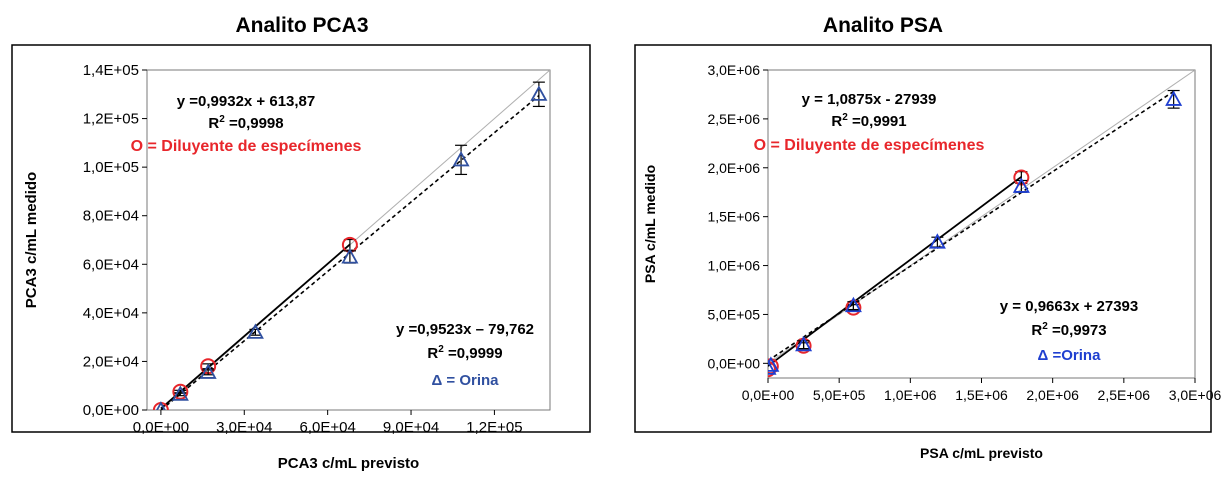 This screenshot has width=1226, height=480. Describe the element at coordinates (111, 119) in the screenshot. I see `y-tick-label: 1,2E+05` at that location.